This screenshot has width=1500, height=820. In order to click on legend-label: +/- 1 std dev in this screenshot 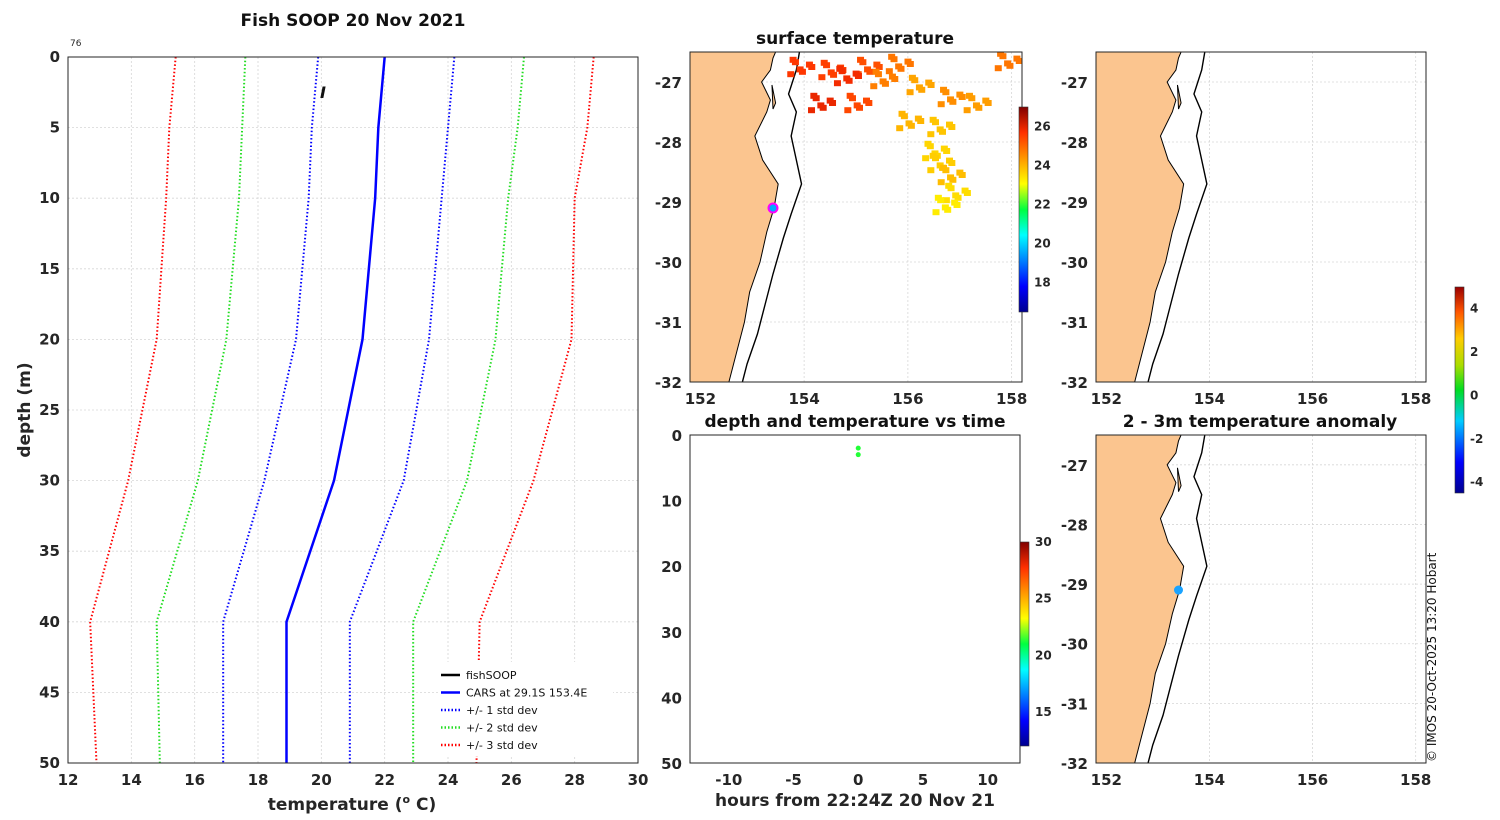, I will do `click(502, 710)`.